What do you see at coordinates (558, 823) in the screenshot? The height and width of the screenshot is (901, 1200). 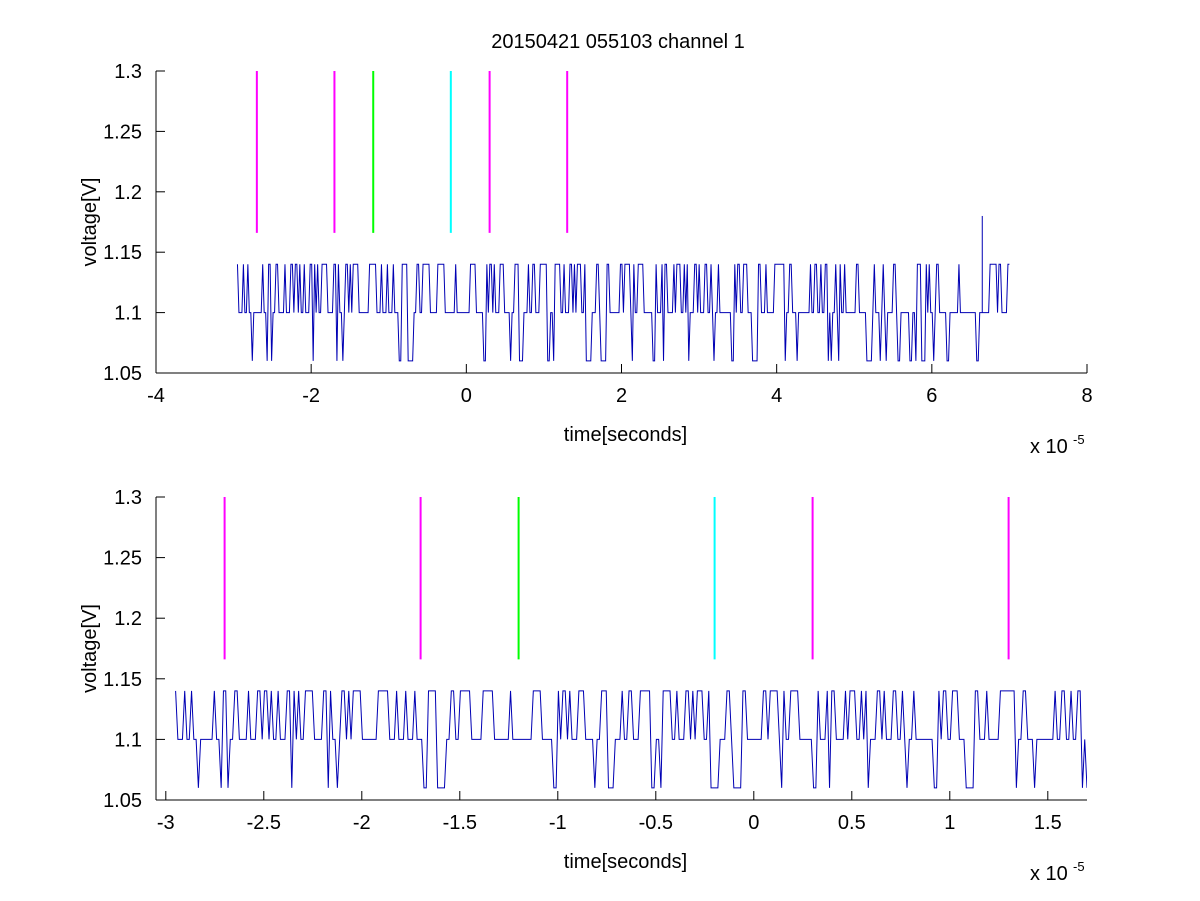 I see `x-tick-label: -1` at bounding box center [558, 823].